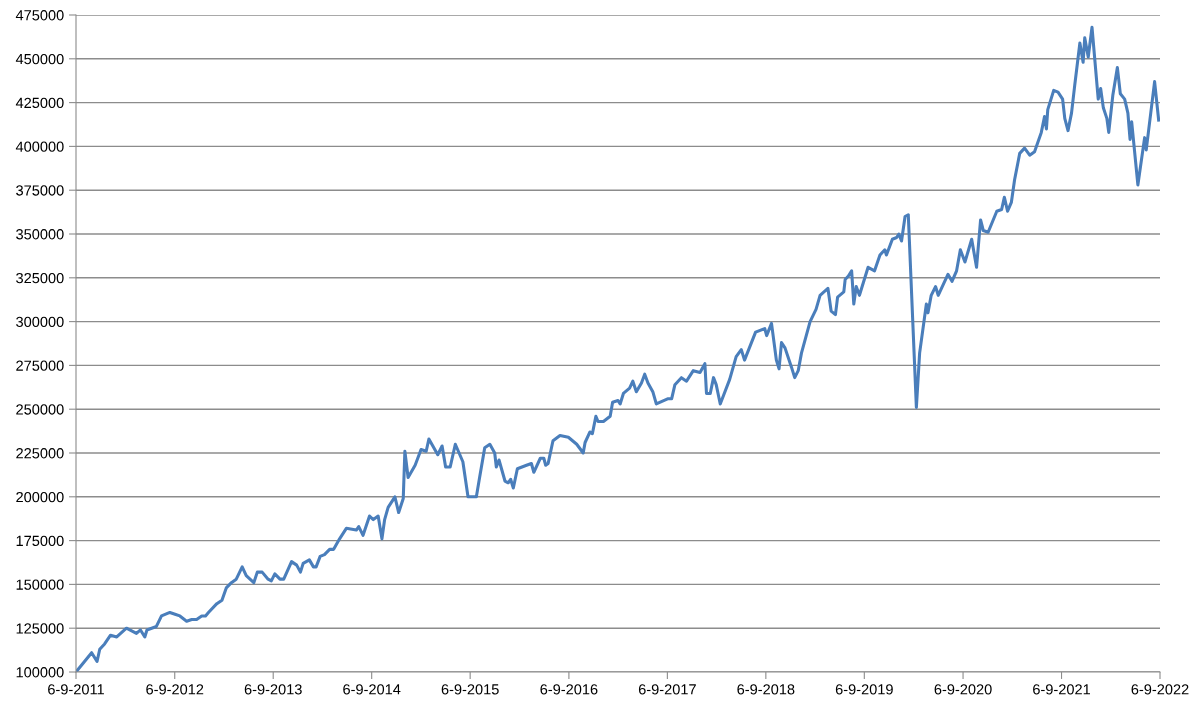 The width and height of the screenshot is (1197, 702). I want to click on x-tick-label: 6-9-2012, so click(175, 689).